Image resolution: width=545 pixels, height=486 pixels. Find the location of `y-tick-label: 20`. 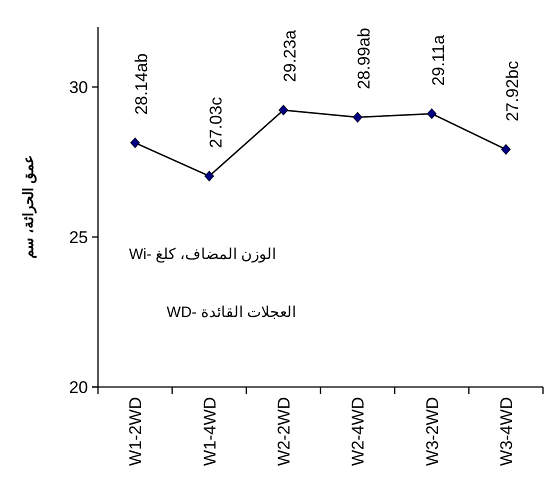

y-tick-label: 20 is located at coordinates (78, 387).